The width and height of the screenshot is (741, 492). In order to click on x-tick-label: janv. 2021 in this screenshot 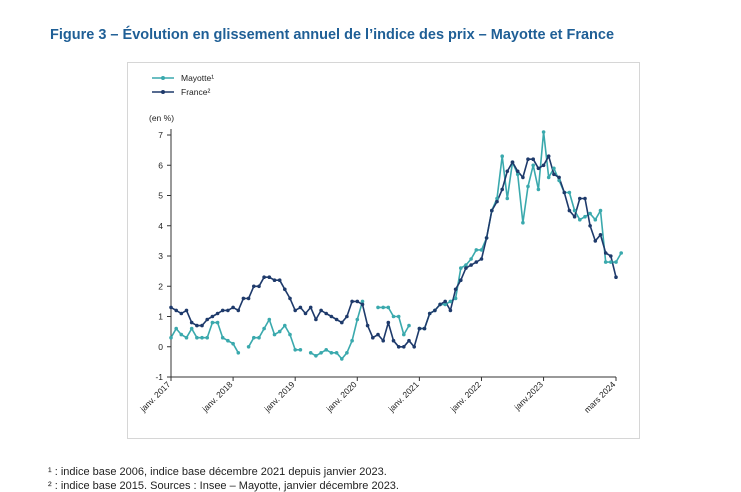, I will do `click(403, 396)`.